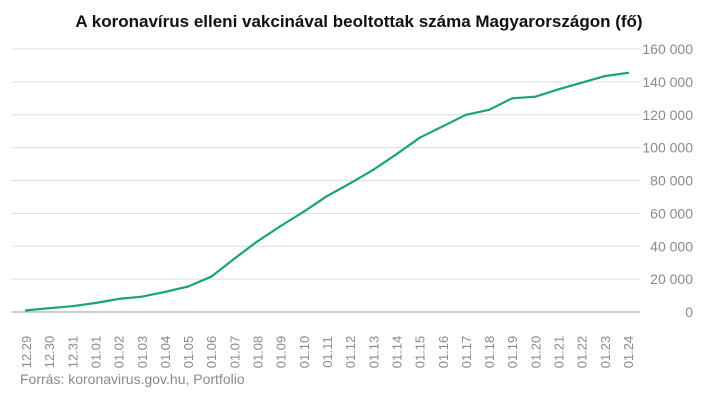  I want to click on x-tick-label: 01.02, so click(119, 352).